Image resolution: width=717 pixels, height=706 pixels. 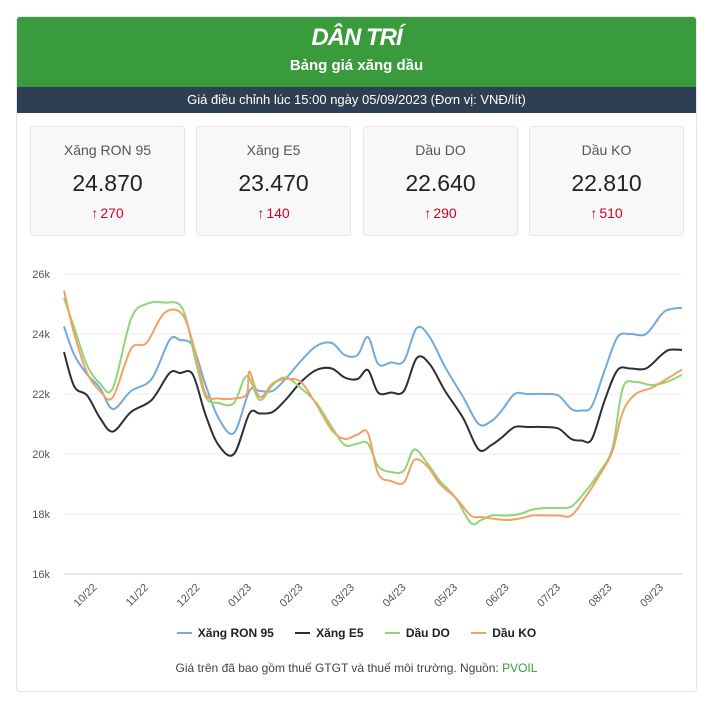 I want to click on stat-price: 22.640, so click(x=440, y=183).